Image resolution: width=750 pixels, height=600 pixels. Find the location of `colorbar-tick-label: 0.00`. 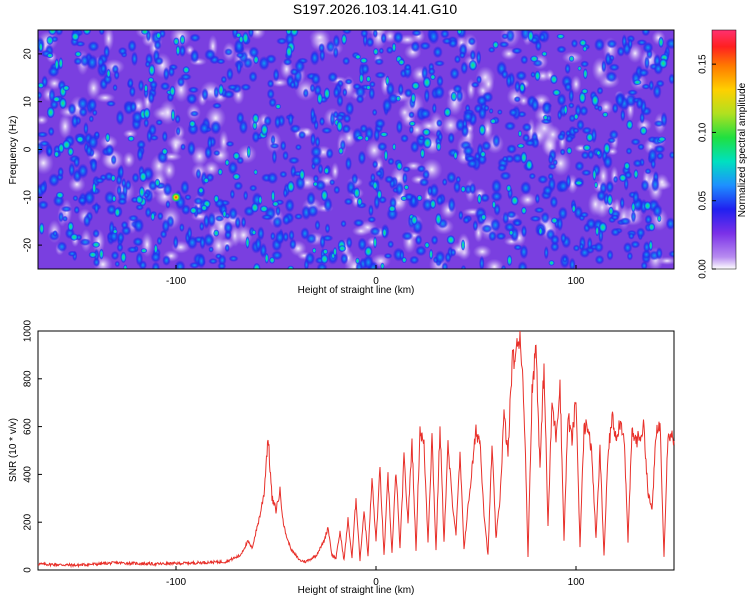

colorbar-tick-label: 0.00 is located at coordinates (703, 269).